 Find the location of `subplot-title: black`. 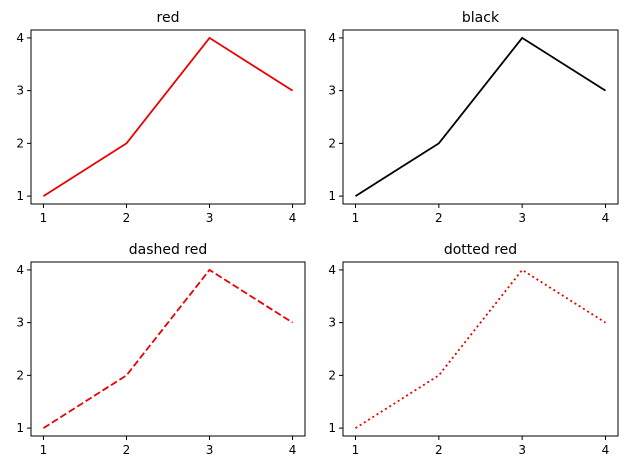

subplot-title: black is located at coordinates (481, 18).